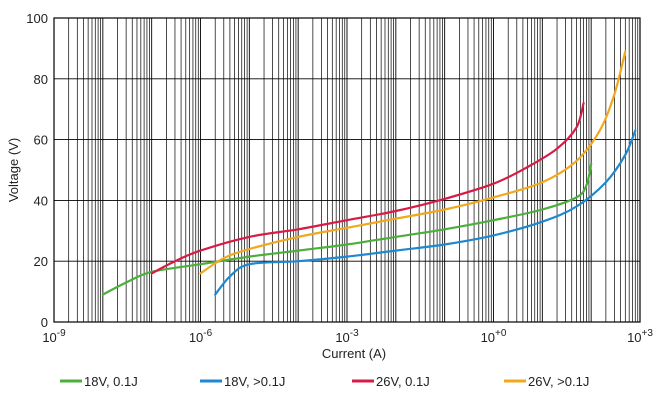 This screenshot has width=669, height=398. I want to click on legend-label: 18V, 0.1J, so click(111, 381).